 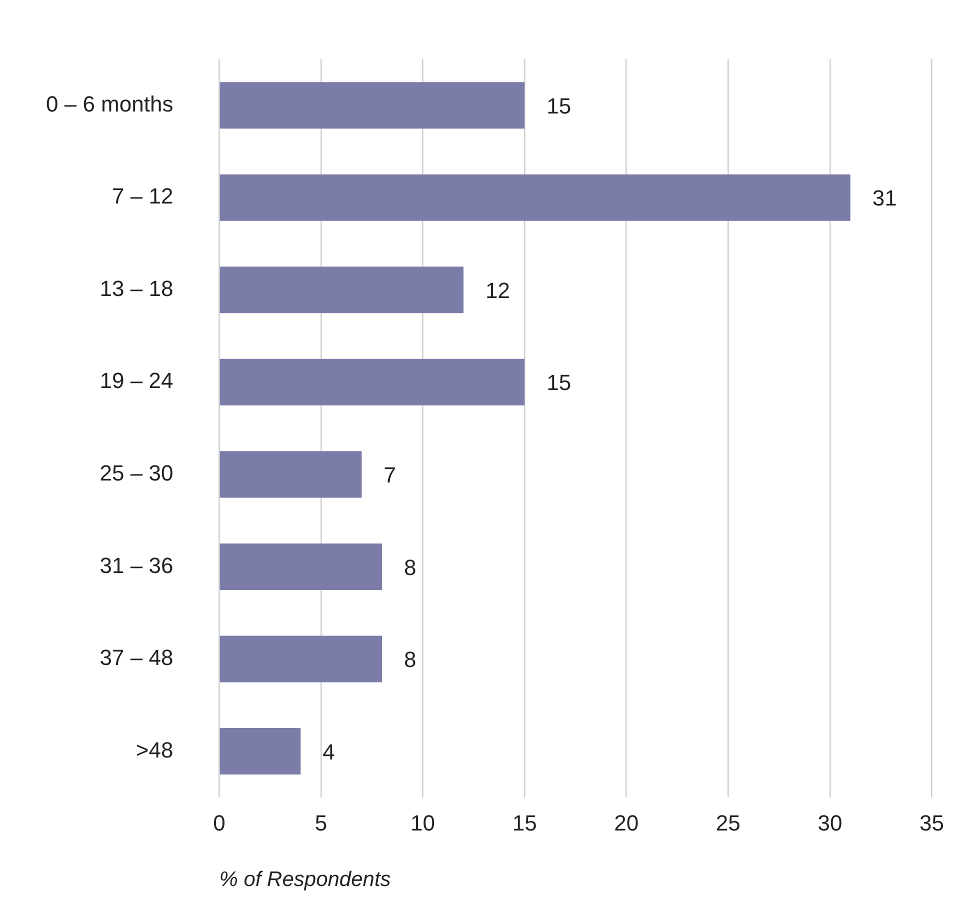 What do you see at coordinates (498, 290) in the screenshot?
I see `data-label: 12` at bounding box center [498, 290].